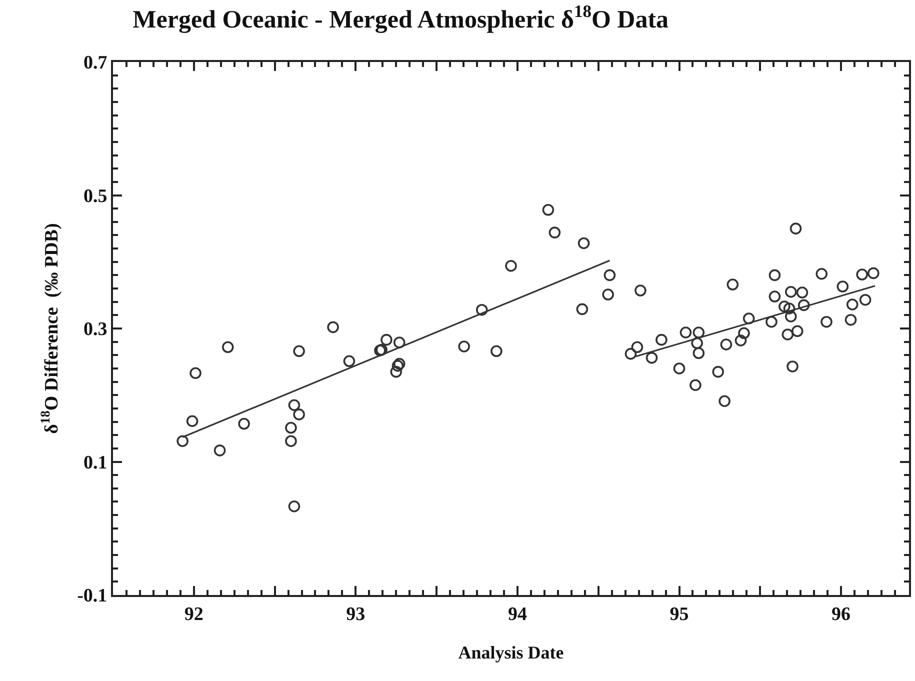  I want to click on x-tick-label: 94, so click(518, 614).